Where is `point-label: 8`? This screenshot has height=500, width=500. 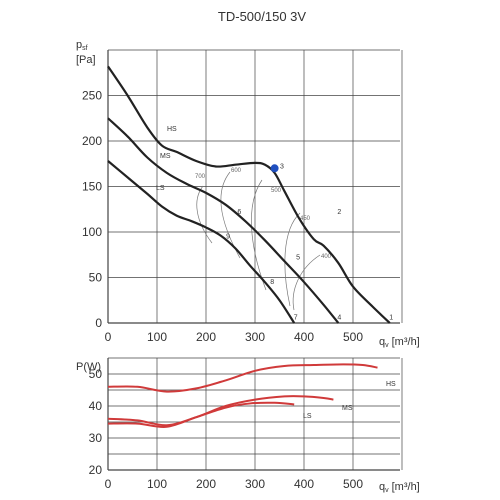 point-label: 8 is located at coordinates (272, 282).